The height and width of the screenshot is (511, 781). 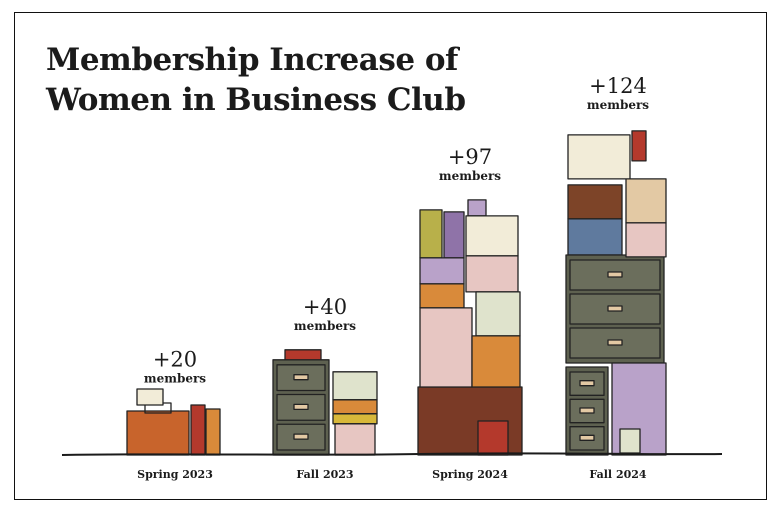 What do you see at coordinates (442, 271) in the screenshot?
I see `storage-box` at bounding box center [442, 271].